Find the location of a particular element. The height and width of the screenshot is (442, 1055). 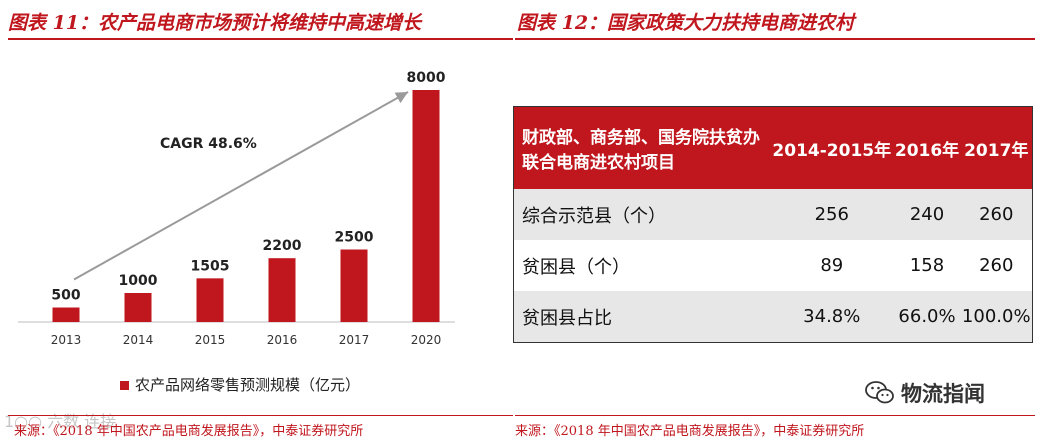

figure-12-source: 来源：《2018 年中国农产品电商发展报告》，中泰证券研究所 is located at coordinates (690, 431).